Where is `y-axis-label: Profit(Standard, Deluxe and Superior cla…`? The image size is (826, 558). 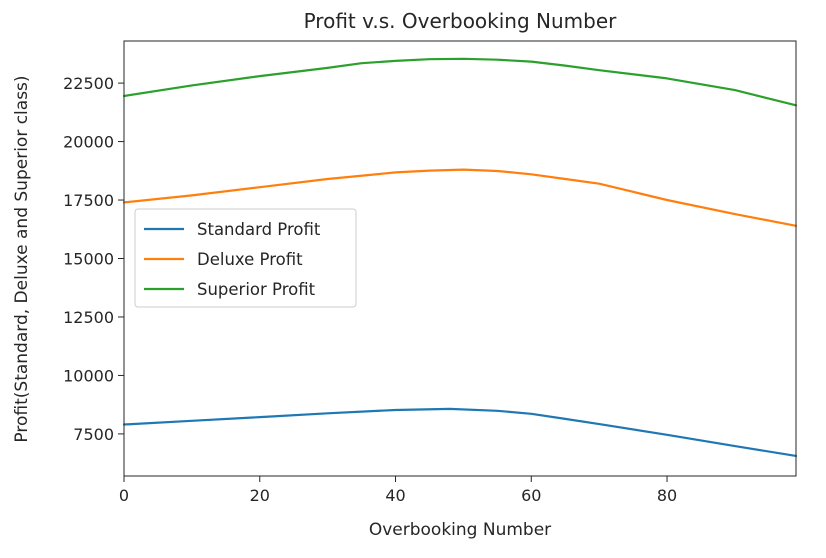
y-axis-label: Profit(Standard, Deluxe and Superior cla… is located at coordinates (22, 258).